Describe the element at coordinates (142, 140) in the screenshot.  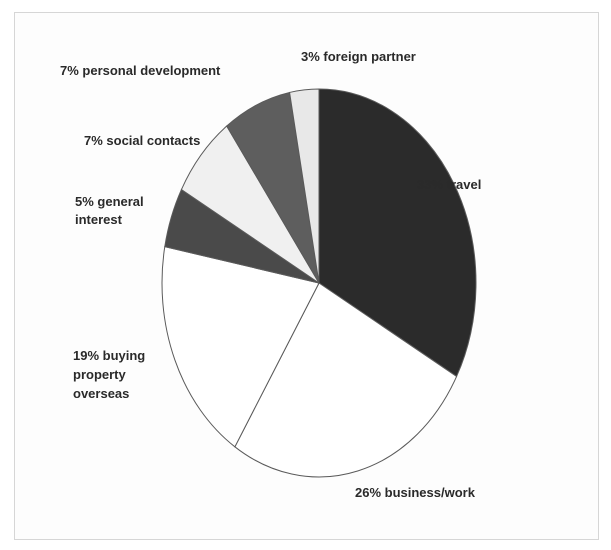
I see `slice-label-4: 7% social contacts` at that location.